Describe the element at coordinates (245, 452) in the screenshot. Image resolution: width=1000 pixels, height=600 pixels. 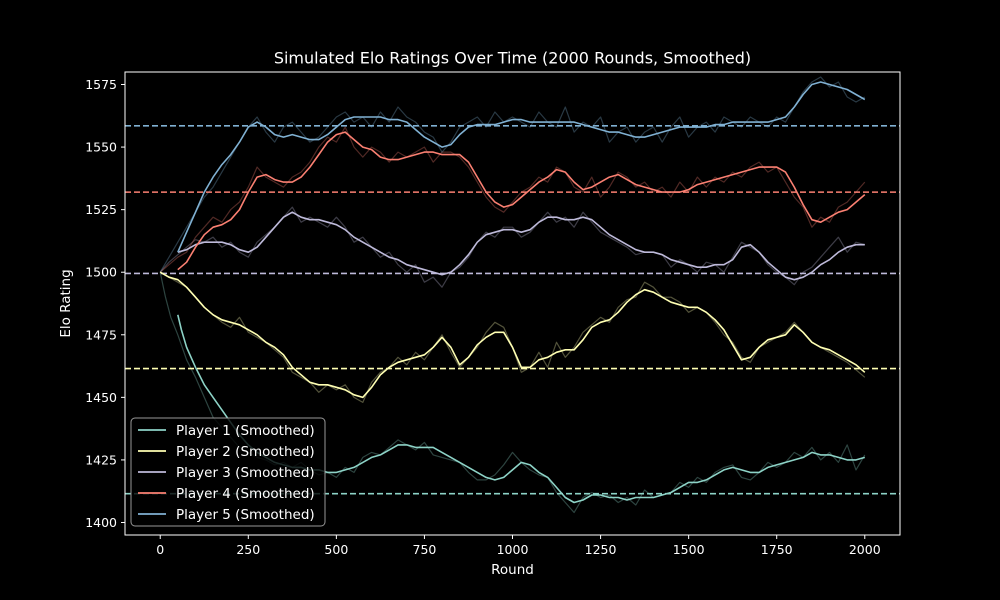
I see `legend-label: Player 2 (Smoothed)` at that location.